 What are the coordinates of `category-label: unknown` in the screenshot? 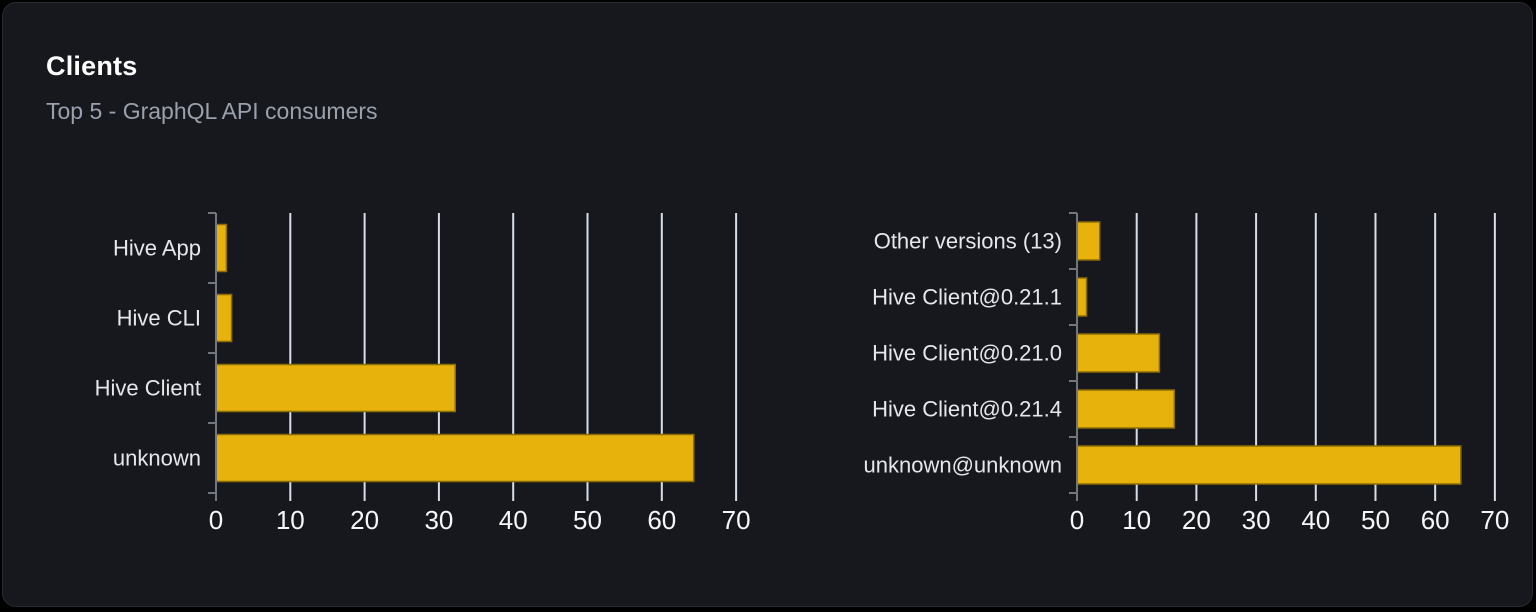 It's located at (157, 458).